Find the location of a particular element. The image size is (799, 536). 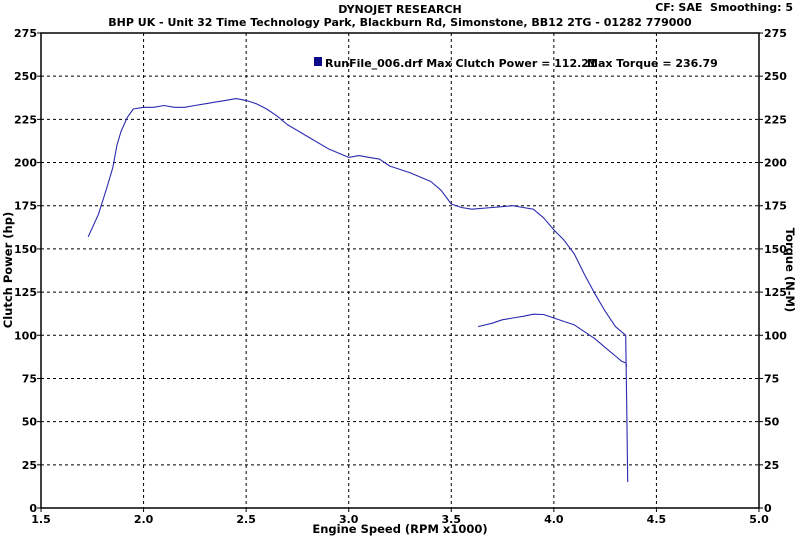

x-tick-label: 4.5 is located at coordinates (657, 519).